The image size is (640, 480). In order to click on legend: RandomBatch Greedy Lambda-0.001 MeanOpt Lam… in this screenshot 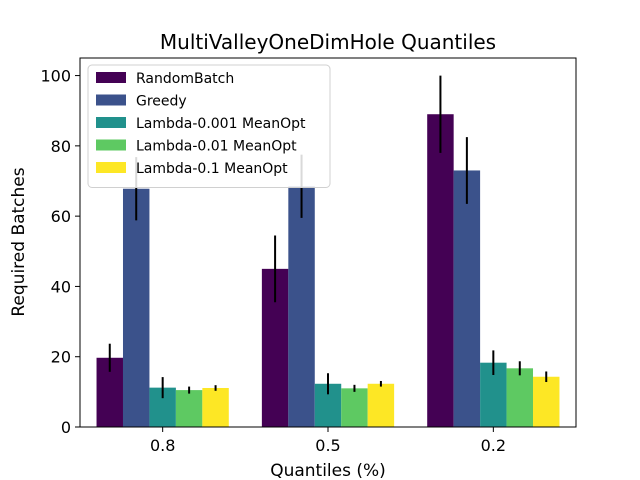, I will do `click(209, 126)`.